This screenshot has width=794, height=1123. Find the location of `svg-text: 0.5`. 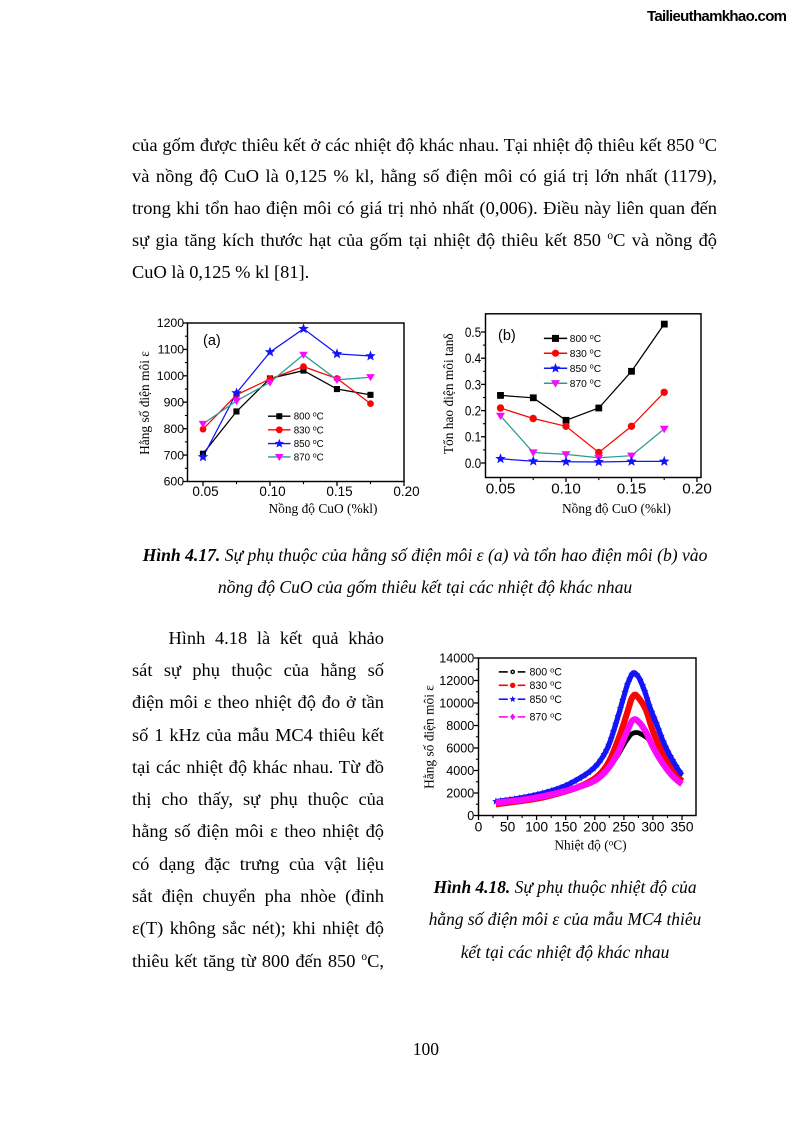

svg-text: 0.5 is located at coordinates (473, 332).